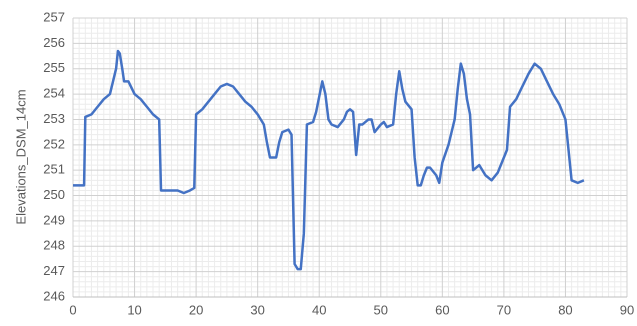  Describe the element at coordinates (54, 169) in the screenshot. I see `y-tick-label: 251` at that location.